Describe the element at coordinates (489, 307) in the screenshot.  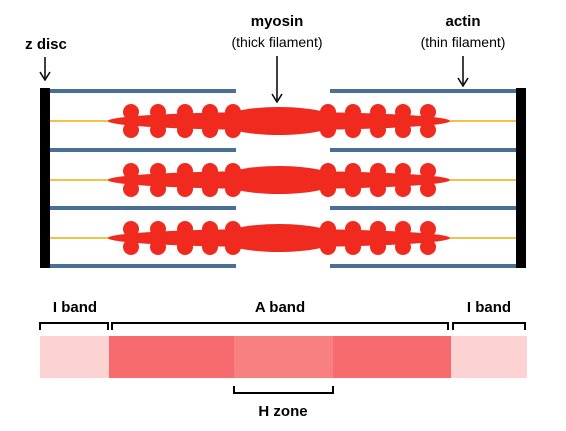
I see `i-band-right-label: I band` at that location.